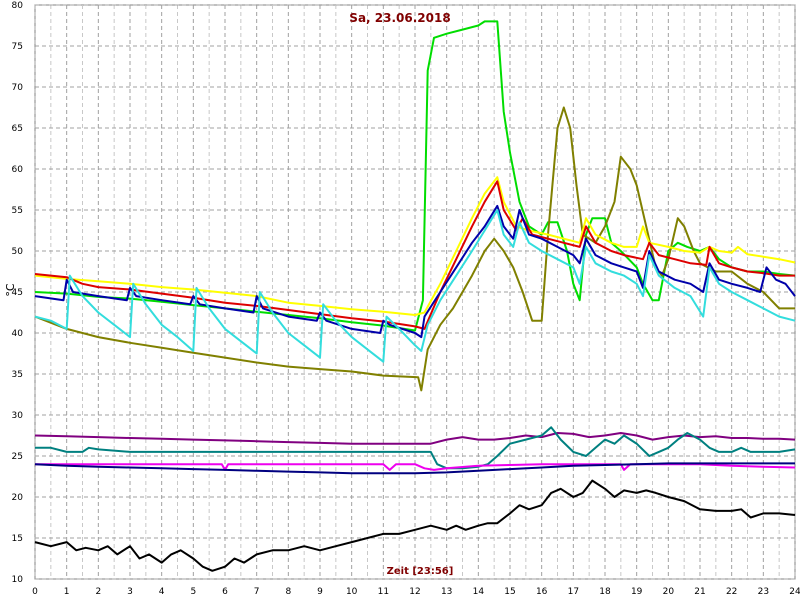 Image resolution: width=800 pixels, height=600 pixels. Describe the element at coordinates (446, 592) in the screenshot. I see `x-tick-label: 13` at that location.